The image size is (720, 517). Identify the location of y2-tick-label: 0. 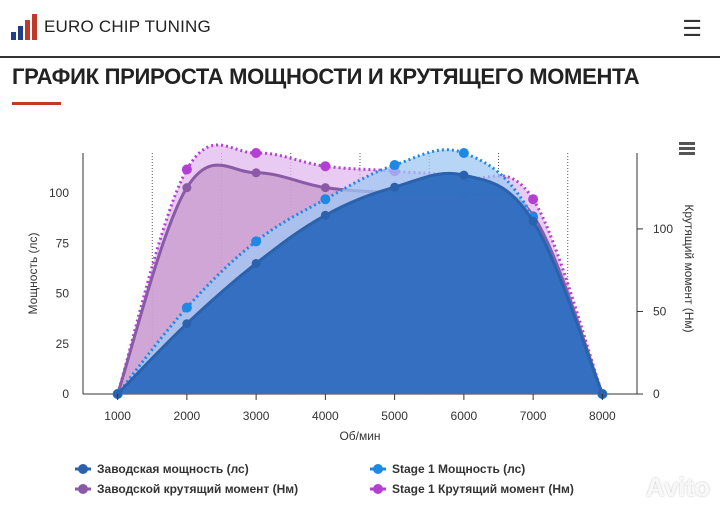
(656, 394).